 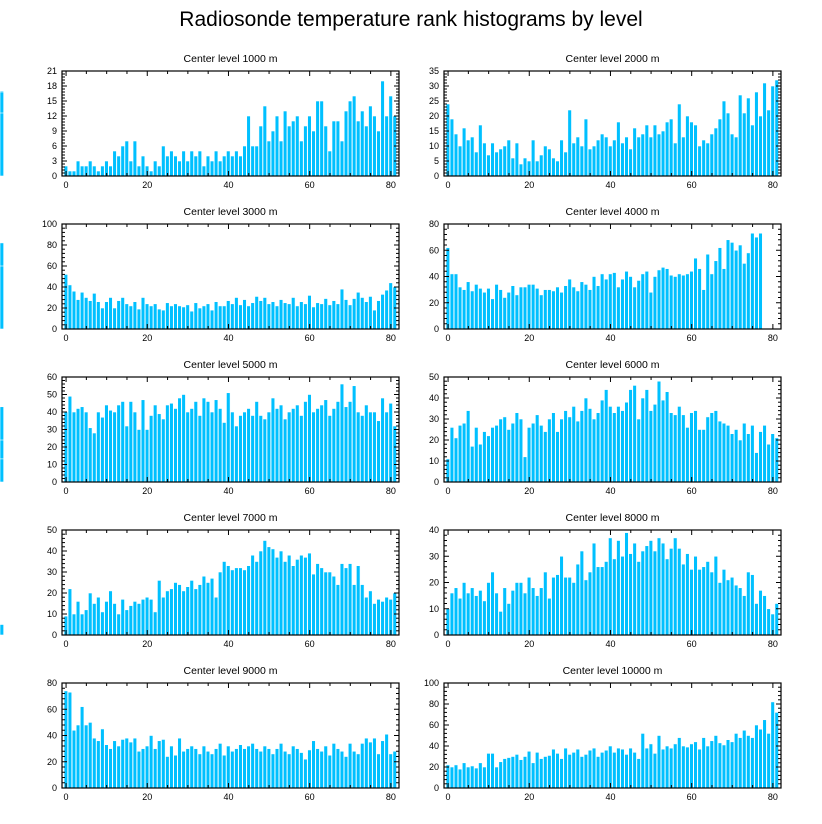 I want to click on y-tick-label: 20, so click(x=434, y=116).